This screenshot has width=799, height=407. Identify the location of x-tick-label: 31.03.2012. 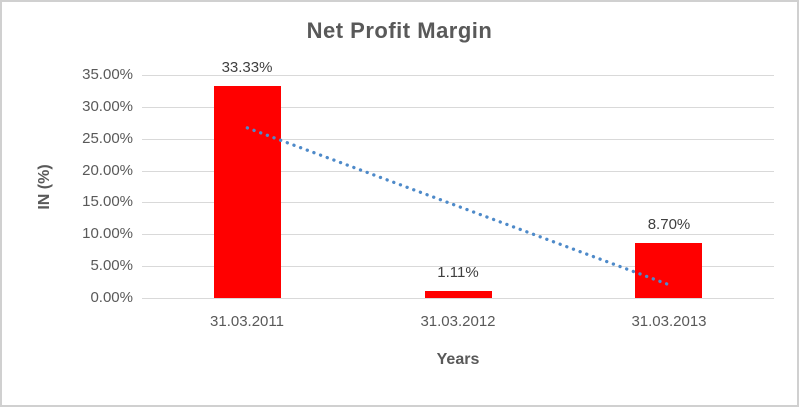
(458, 321).